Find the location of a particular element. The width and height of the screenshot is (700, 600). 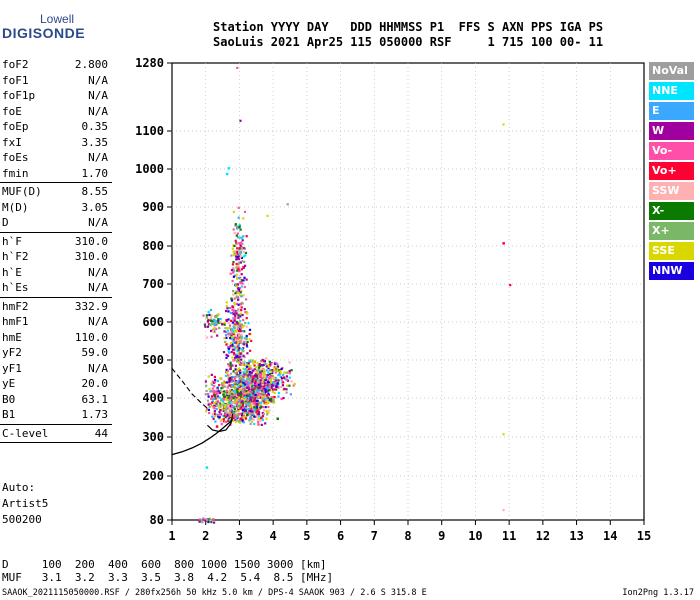

param-row: B0 63.1 is located at coordinates (56, 400).